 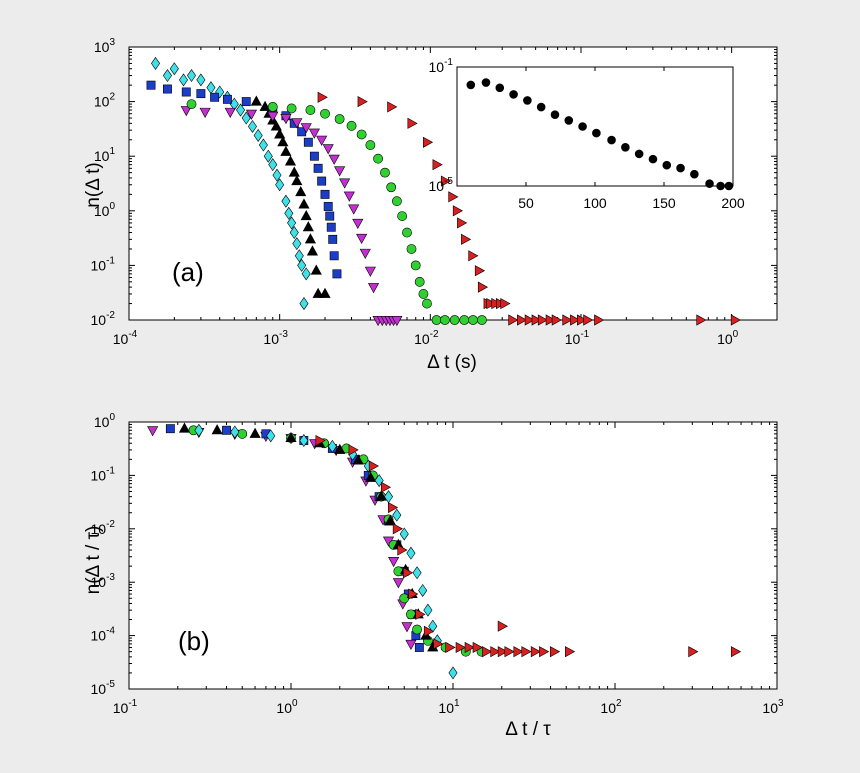 What do you see at coordinates (526, 203) in the screenshot?
I see `inset-x-tick-label: 50` at bounding box center [526, 203].